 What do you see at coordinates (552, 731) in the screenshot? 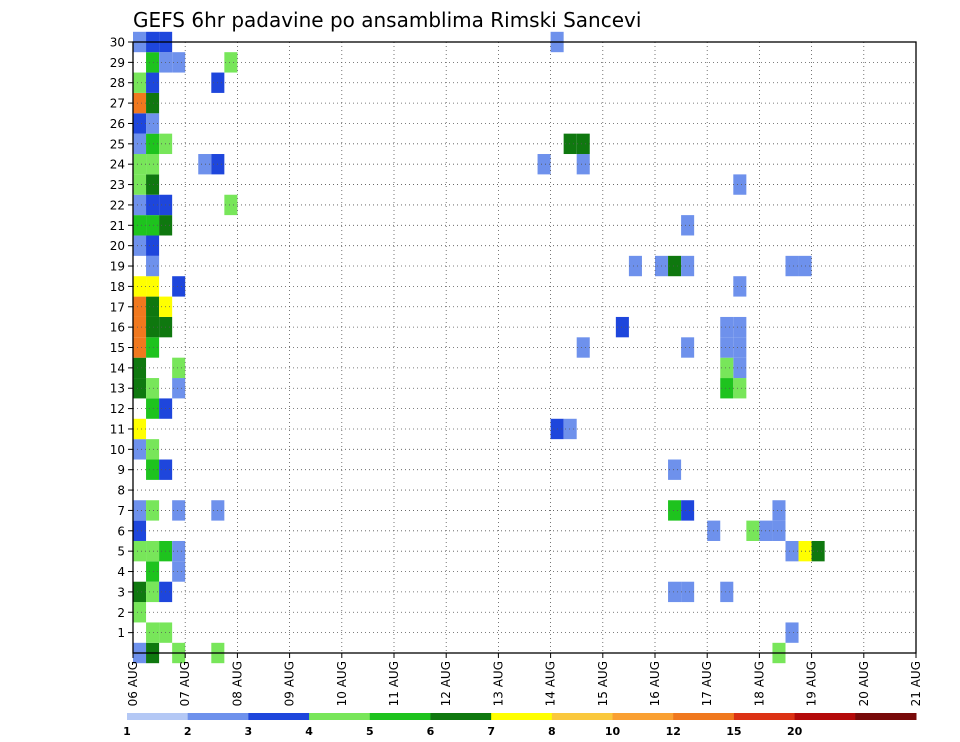
I see `colorbar-label: 8` at bounding box center [552, 731].